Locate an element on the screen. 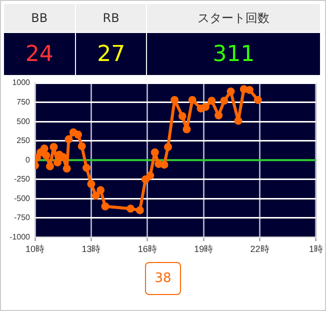 The image size is (326, 311). y-tick-label: -250 is located at coordinates (22, 179).